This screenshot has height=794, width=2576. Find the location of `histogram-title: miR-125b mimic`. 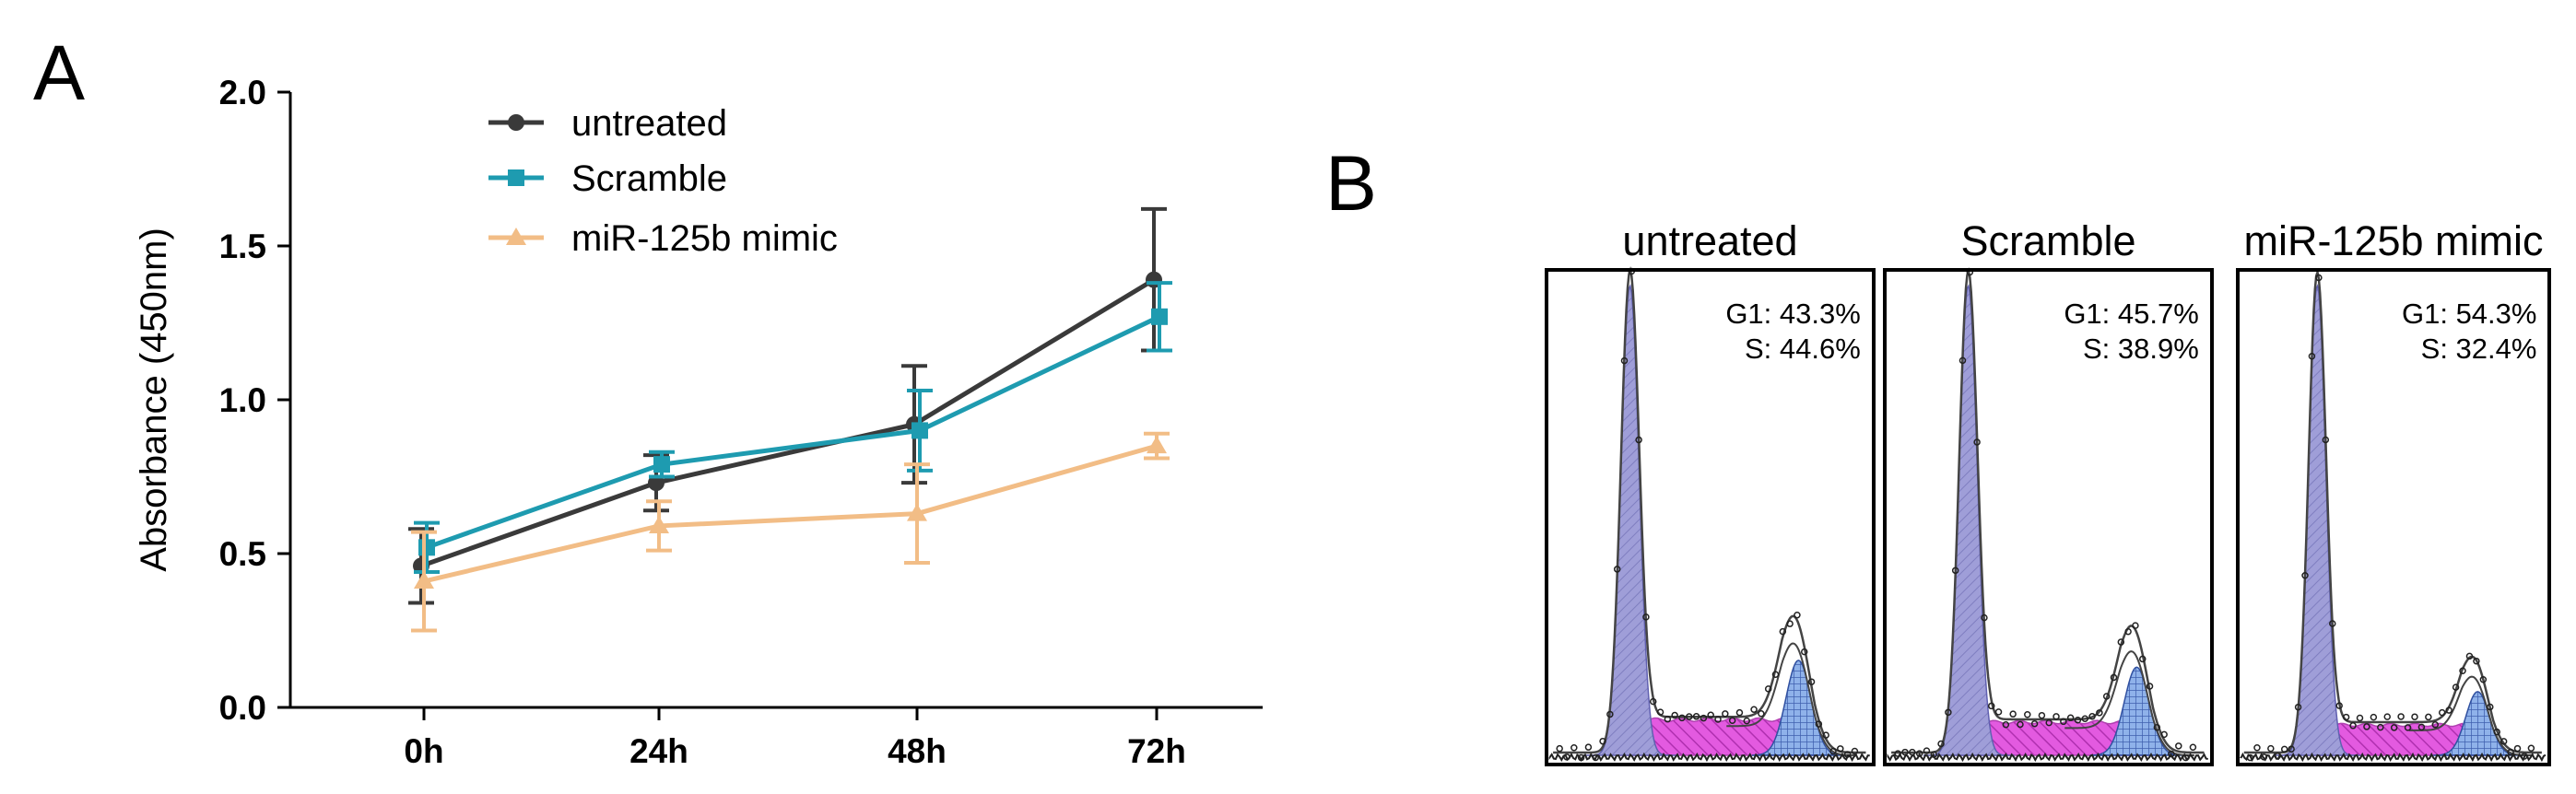

histogram-title: miR-125b mimic is located at coordinates (2393, 241).